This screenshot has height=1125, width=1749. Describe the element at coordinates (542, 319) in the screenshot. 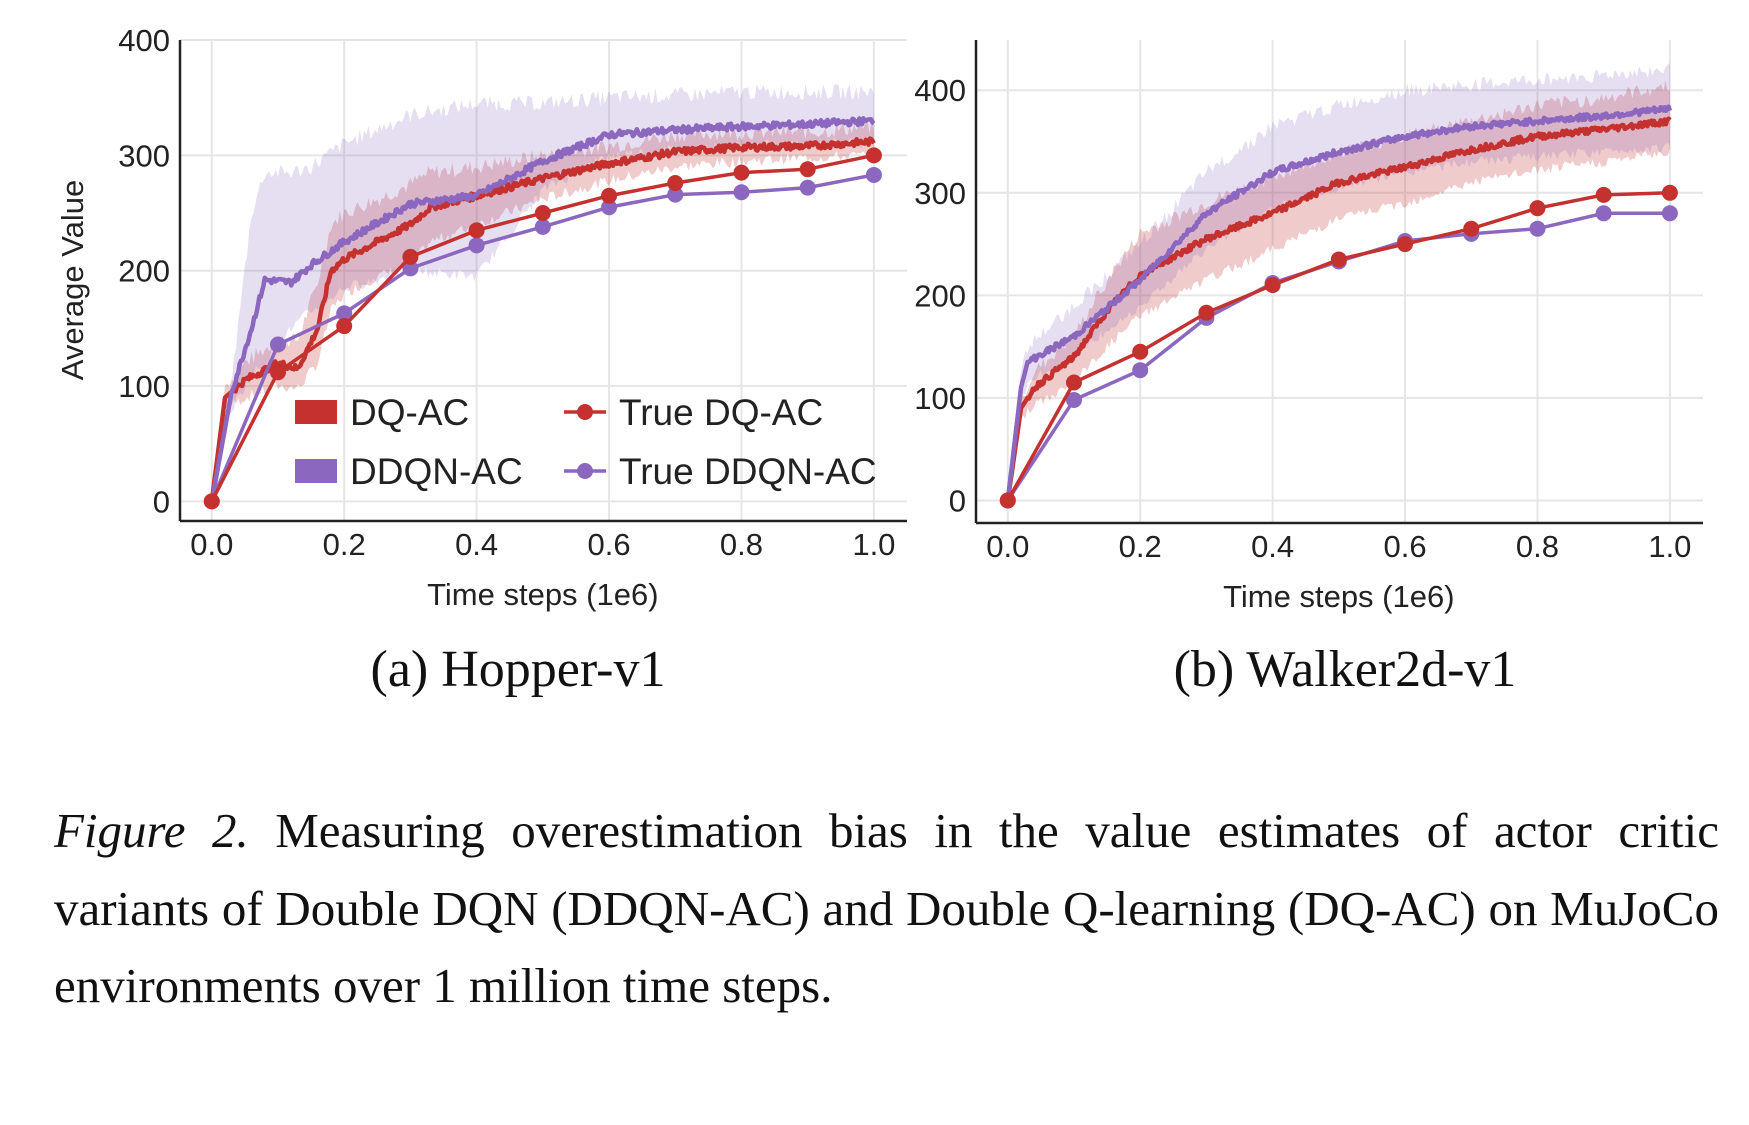

I see `line-dq-ac` at that location.